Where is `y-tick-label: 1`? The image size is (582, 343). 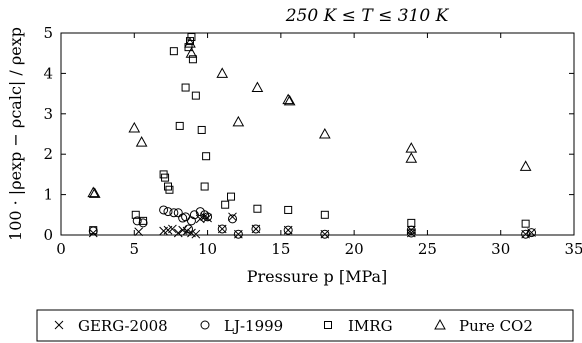
y-tick-label: 1 is located at coordinates (48, 195).